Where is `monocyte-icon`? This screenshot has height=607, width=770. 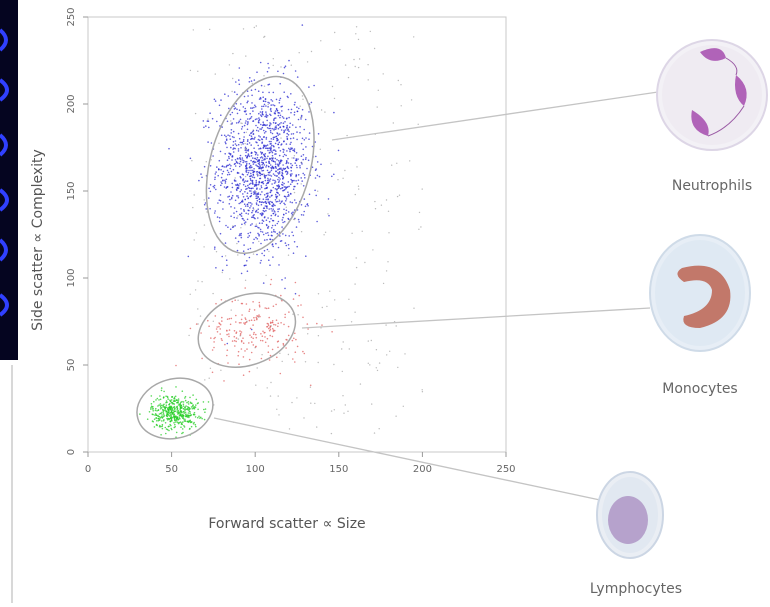
monocyte-icon is located at coordinates (700, 293).